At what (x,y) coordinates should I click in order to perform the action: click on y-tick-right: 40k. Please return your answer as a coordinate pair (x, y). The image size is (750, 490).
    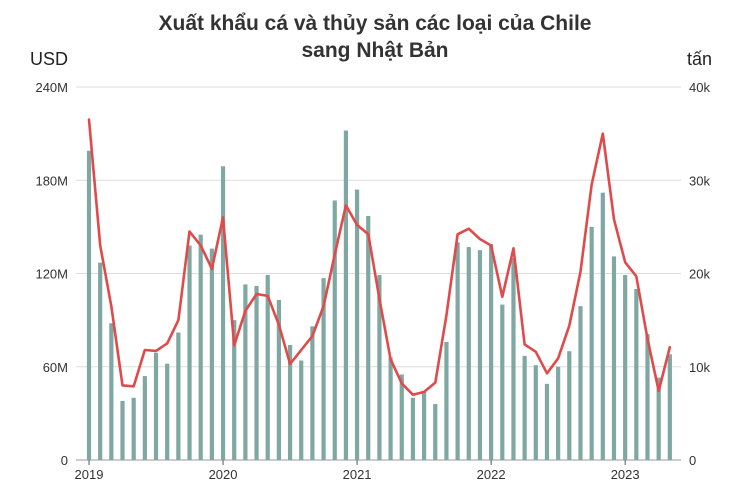
    Looking at the image, I should click on (699, 87).